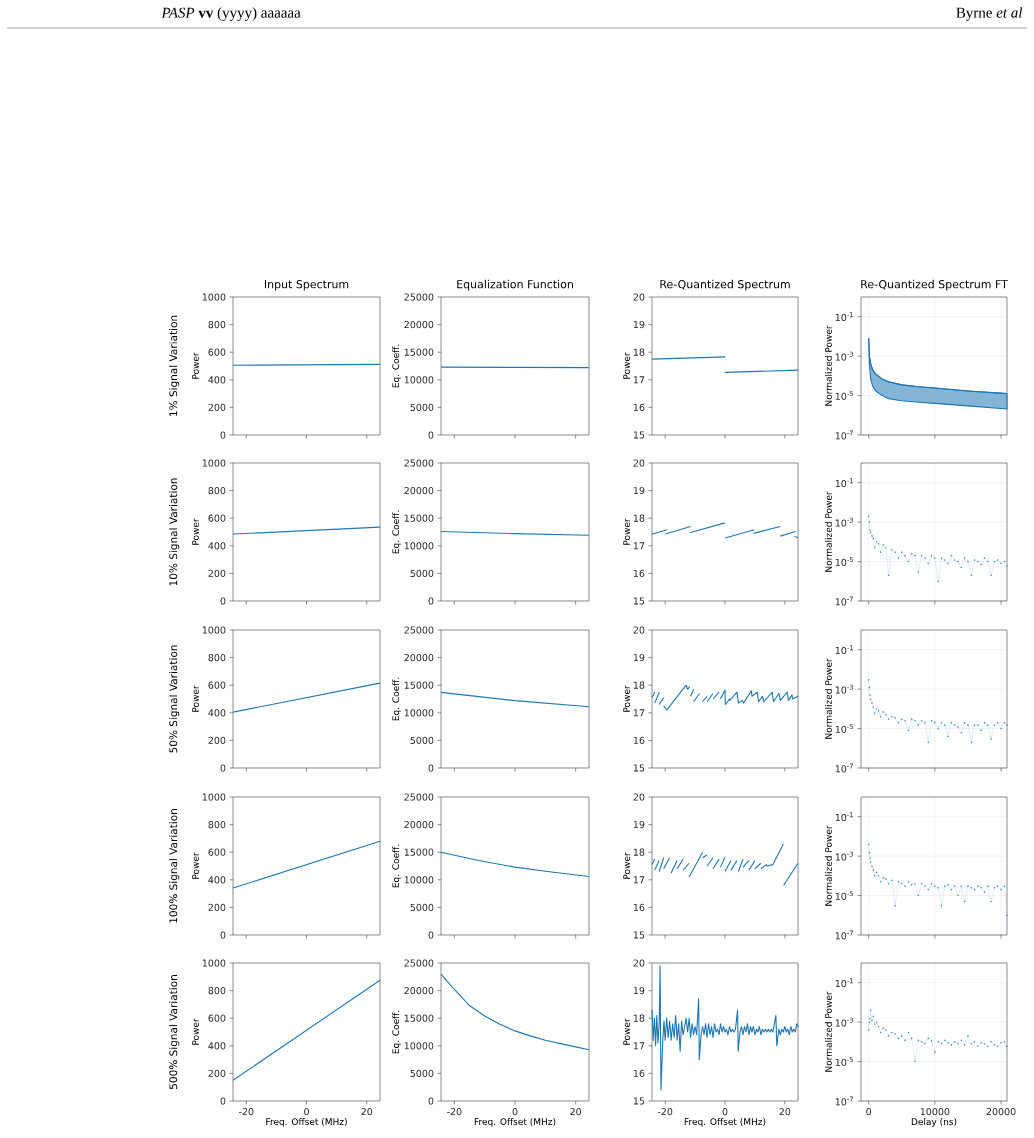 Image resolution: width=1034 pixels, height=1138 pixels. I want to click on text: 10% Signal Variation, so click(174, 532).